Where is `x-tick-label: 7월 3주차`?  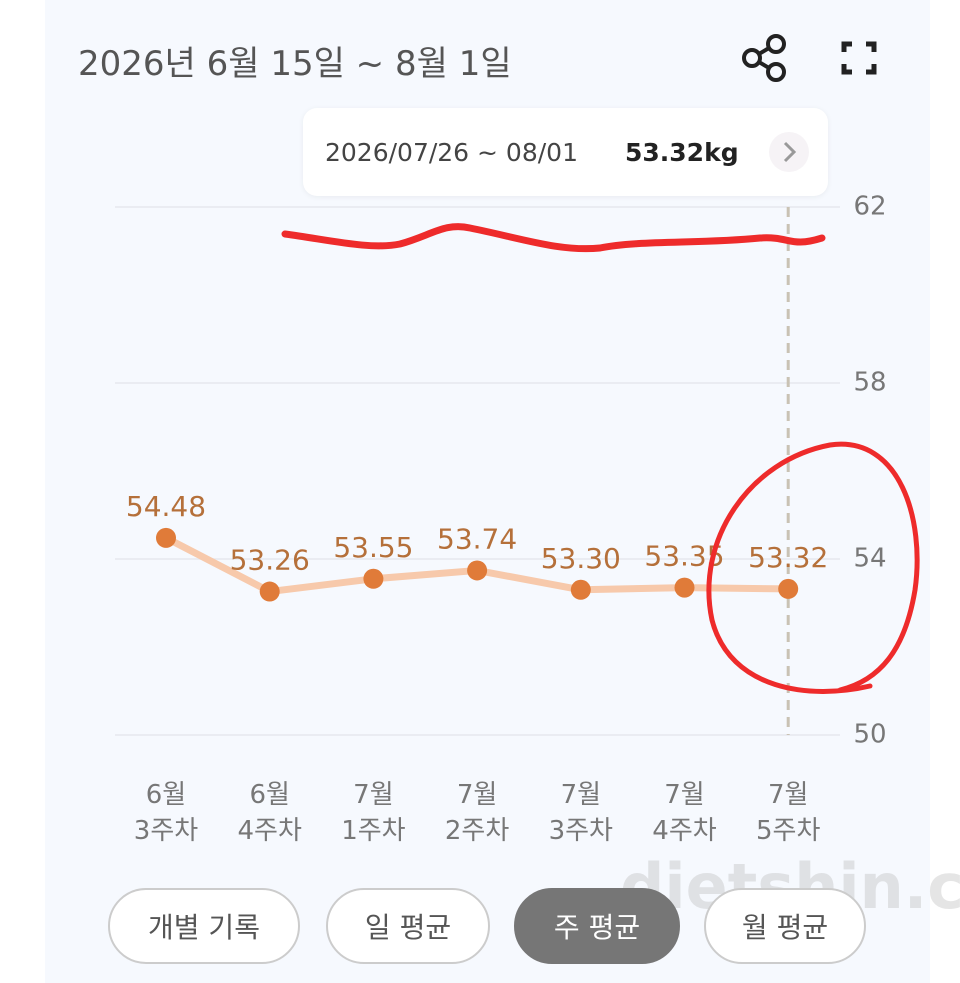 x-tick-label: 7월 3주차 is located at coordinates (580, 813).